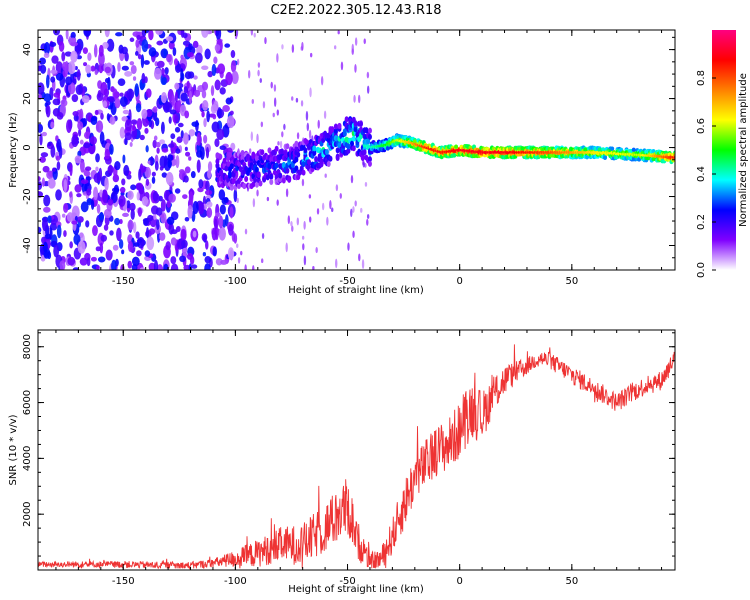  Describe the element at coordinates (27, 49) in the screenshot. I see `y-tick-label: 40` at that location.